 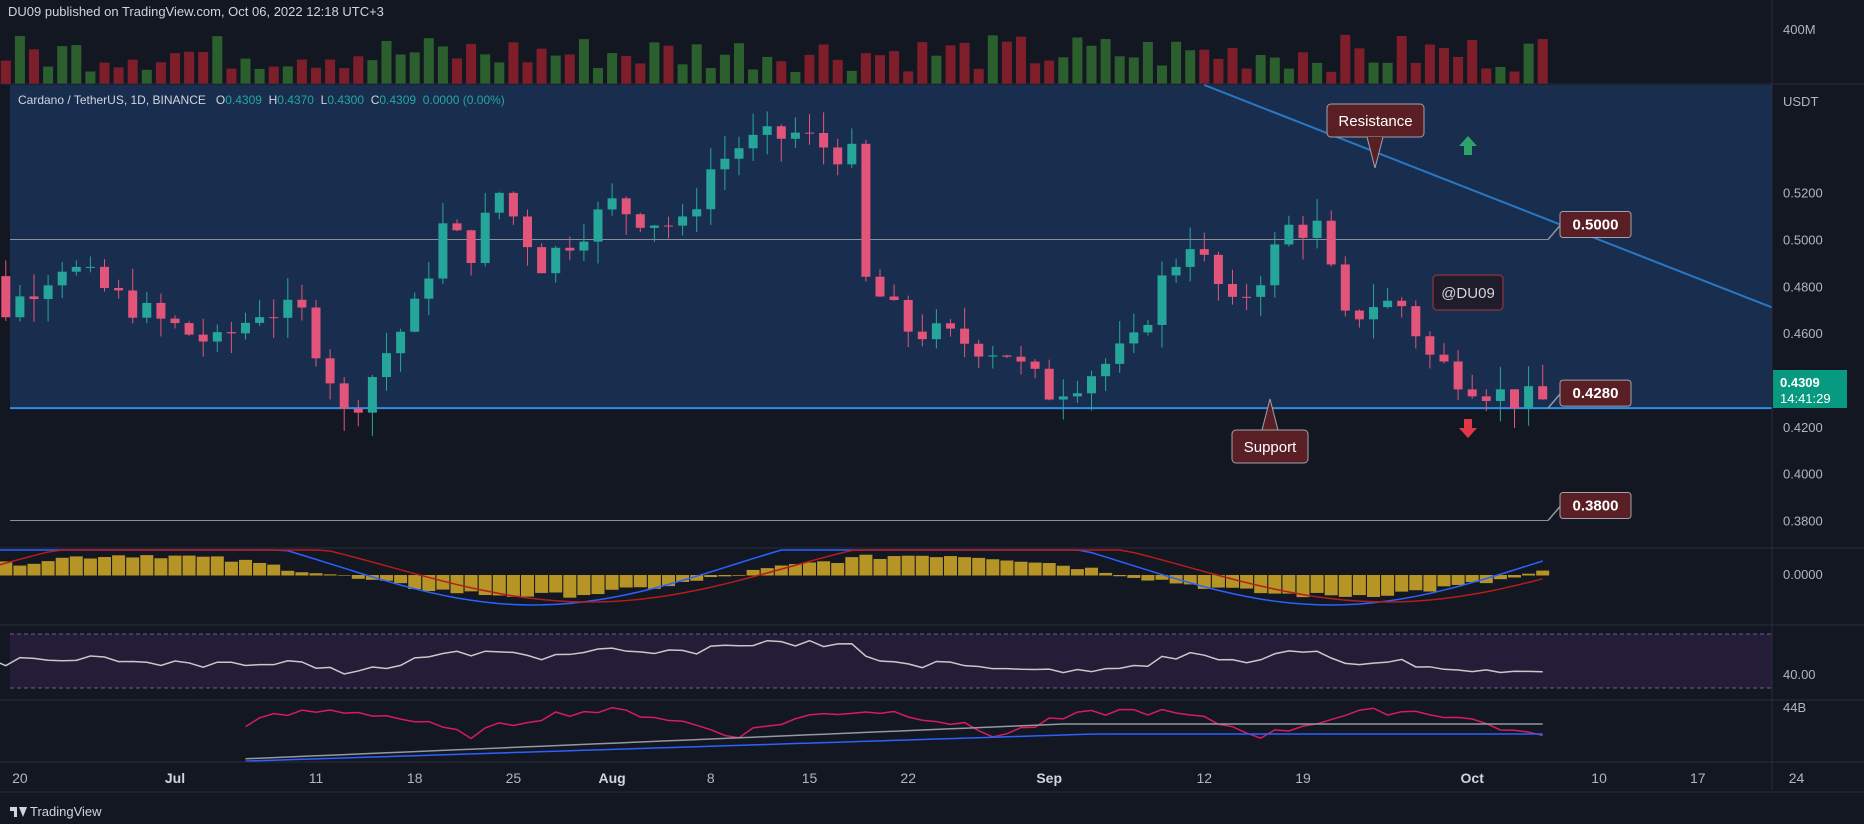 I want to click on rsi-tick: 40.00, so click(x=1799, y=674).